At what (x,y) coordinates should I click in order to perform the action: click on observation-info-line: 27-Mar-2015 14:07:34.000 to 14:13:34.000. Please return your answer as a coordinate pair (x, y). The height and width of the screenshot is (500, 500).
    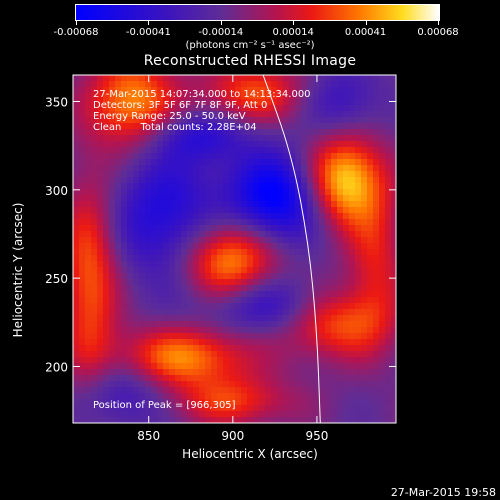
    Looking at the image, I should click on (202, 94).